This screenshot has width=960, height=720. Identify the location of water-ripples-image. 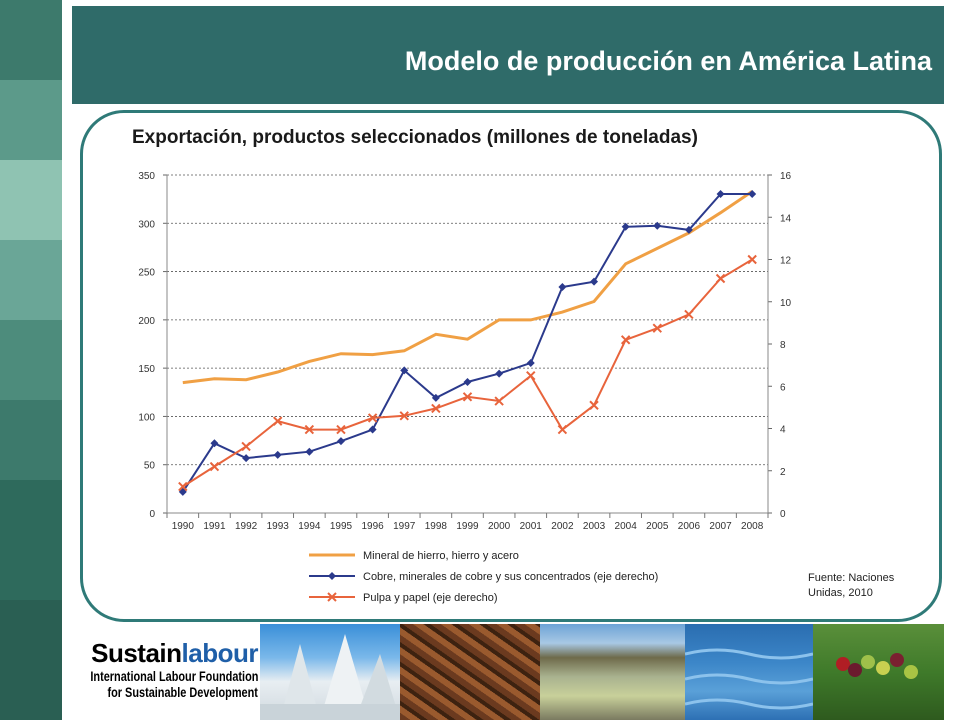
(749, 679).